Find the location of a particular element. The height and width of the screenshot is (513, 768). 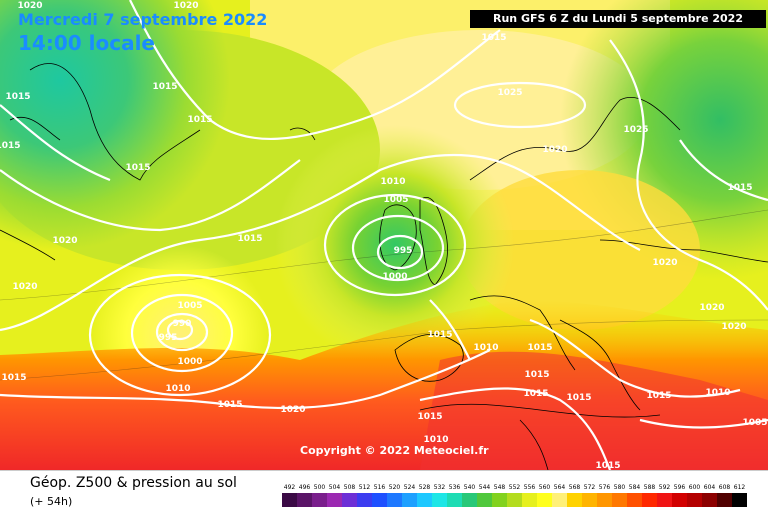

legend-label: 604 is located at coordinates (710, 487).